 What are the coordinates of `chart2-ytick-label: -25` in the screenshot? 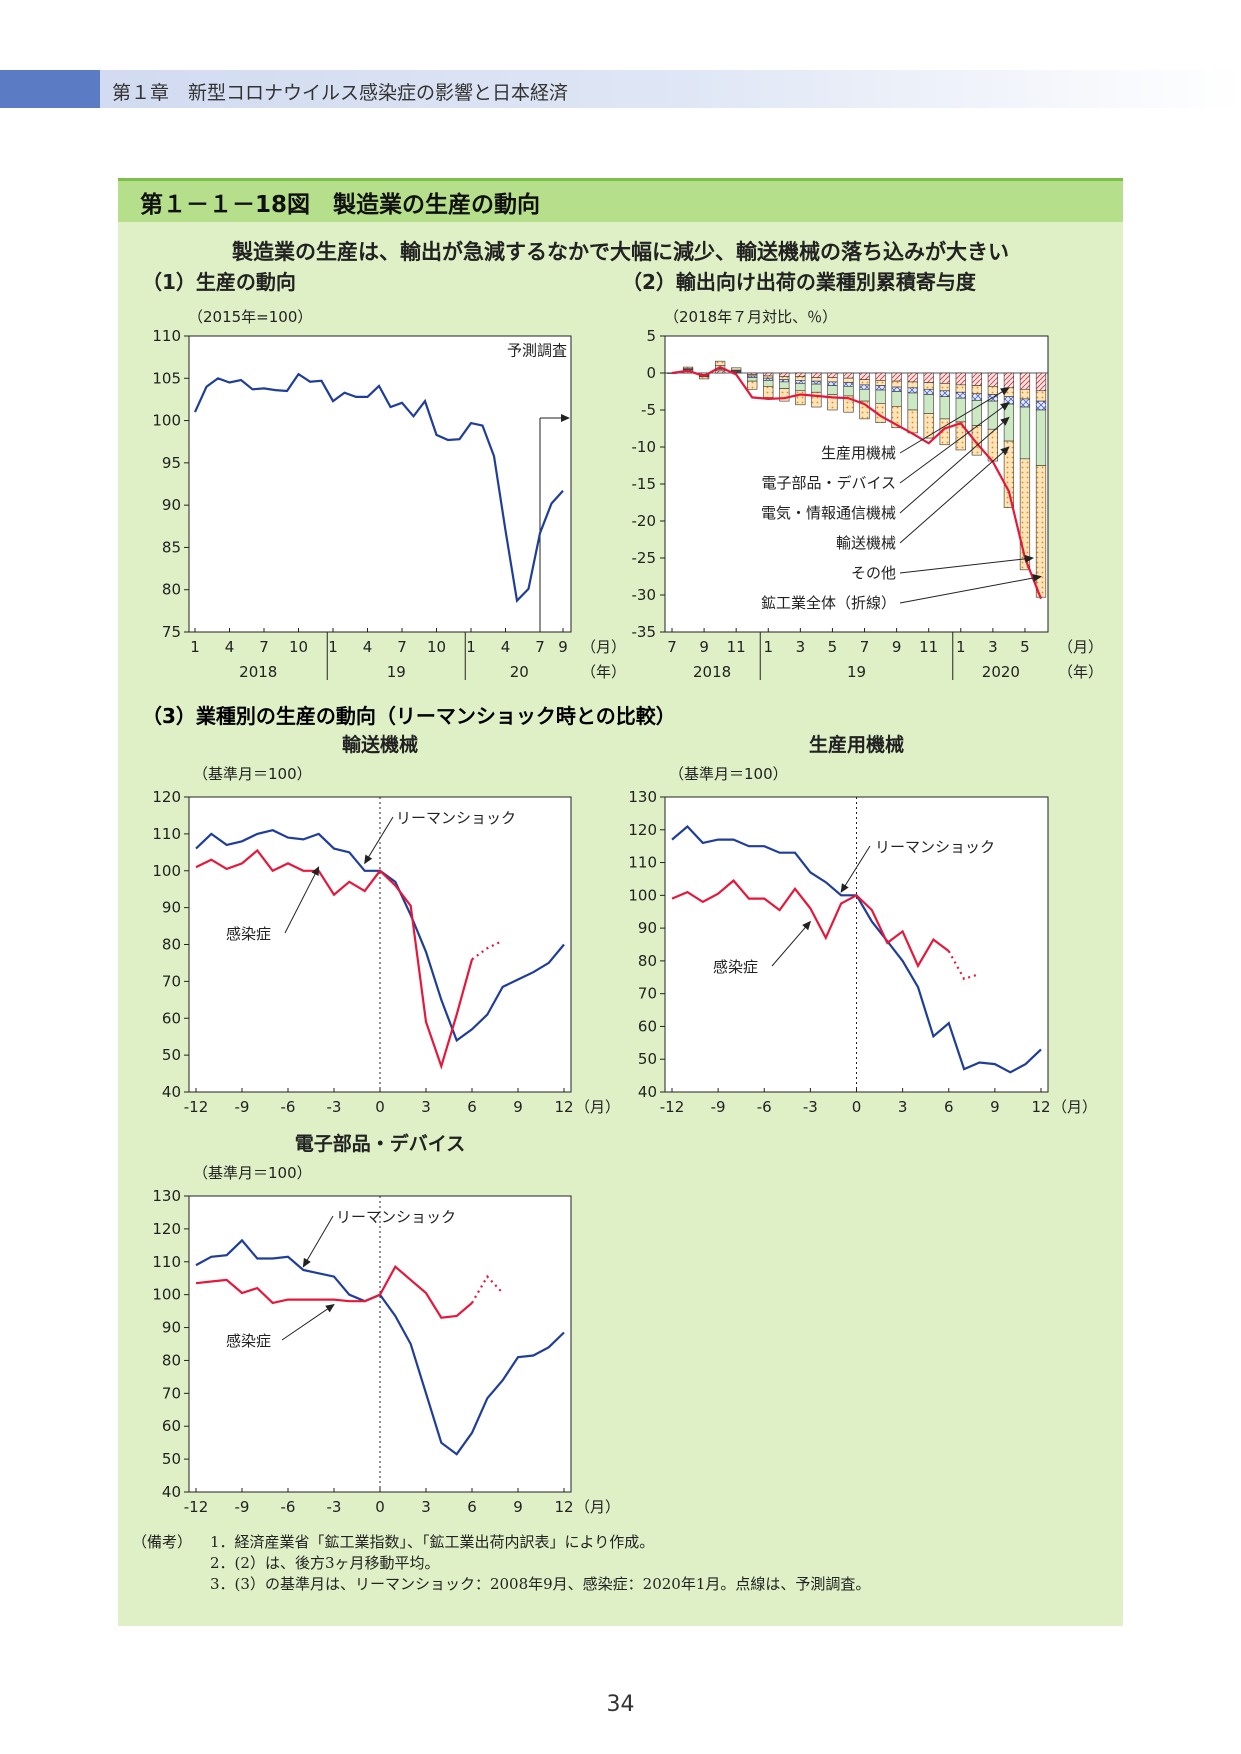 It's located at (644, 558).